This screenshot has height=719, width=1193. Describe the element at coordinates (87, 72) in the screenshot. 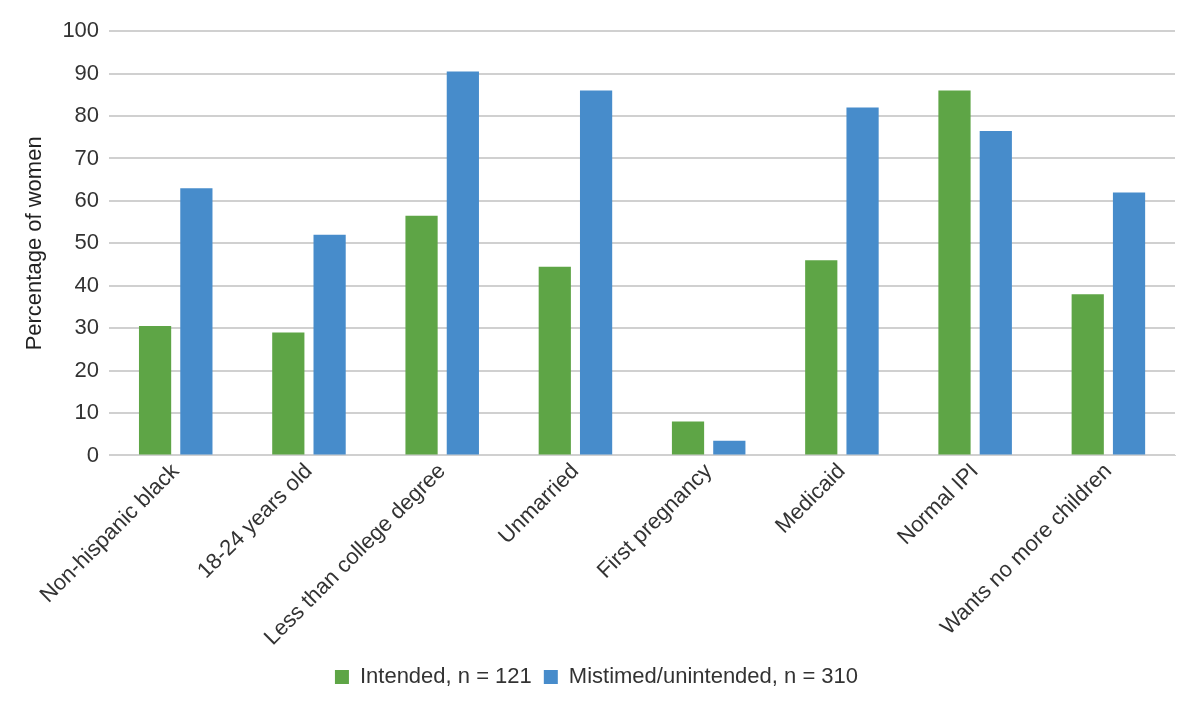

I see `y-tick-label: 90` at that location.